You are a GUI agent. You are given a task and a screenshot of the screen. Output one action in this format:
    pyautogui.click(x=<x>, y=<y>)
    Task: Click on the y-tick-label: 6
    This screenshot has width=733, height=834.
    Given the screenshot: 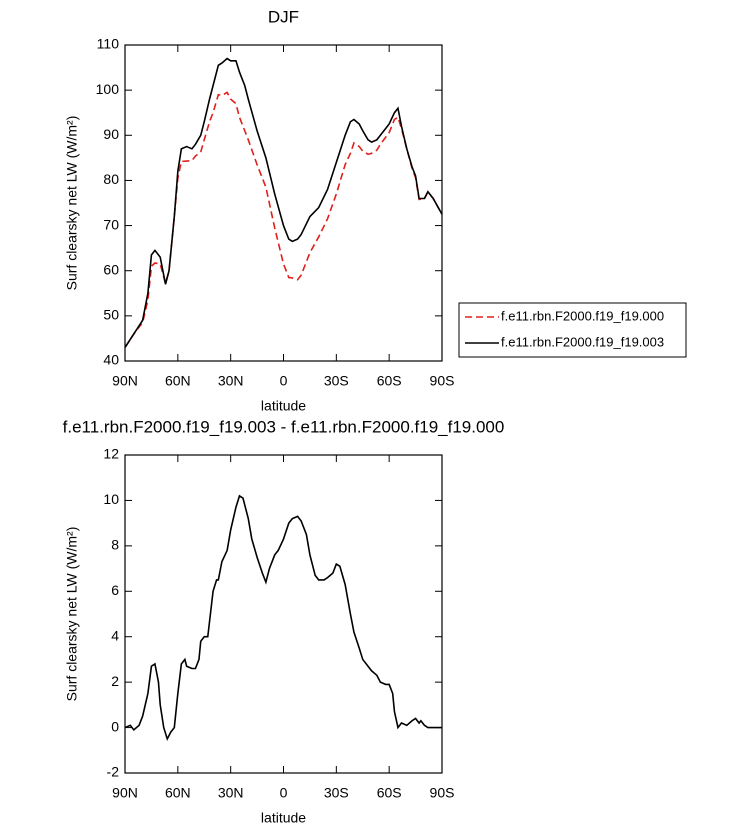 What is the action you would take?
    pyautogui.click(x=115, y=590)
    